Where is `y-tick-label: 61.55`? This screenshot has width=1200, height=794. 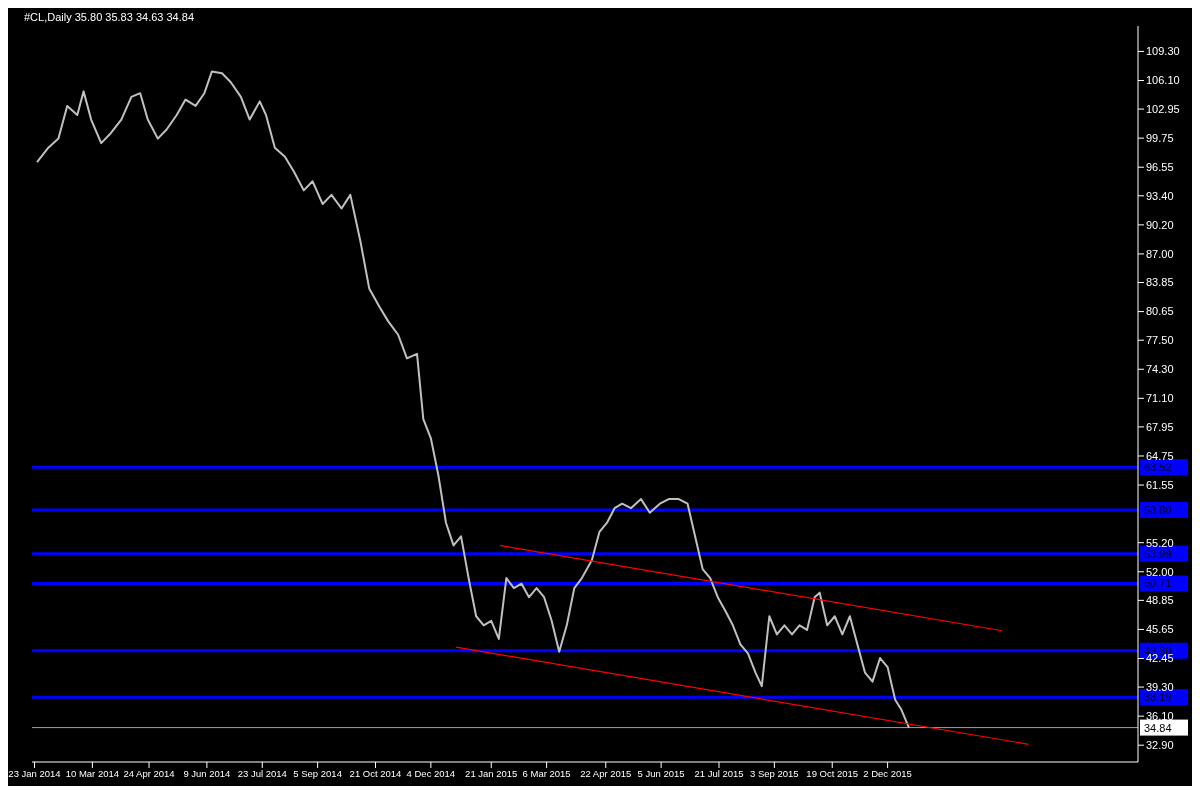
y-tick-label: 61.55 is located at coordinates (1160, 484).